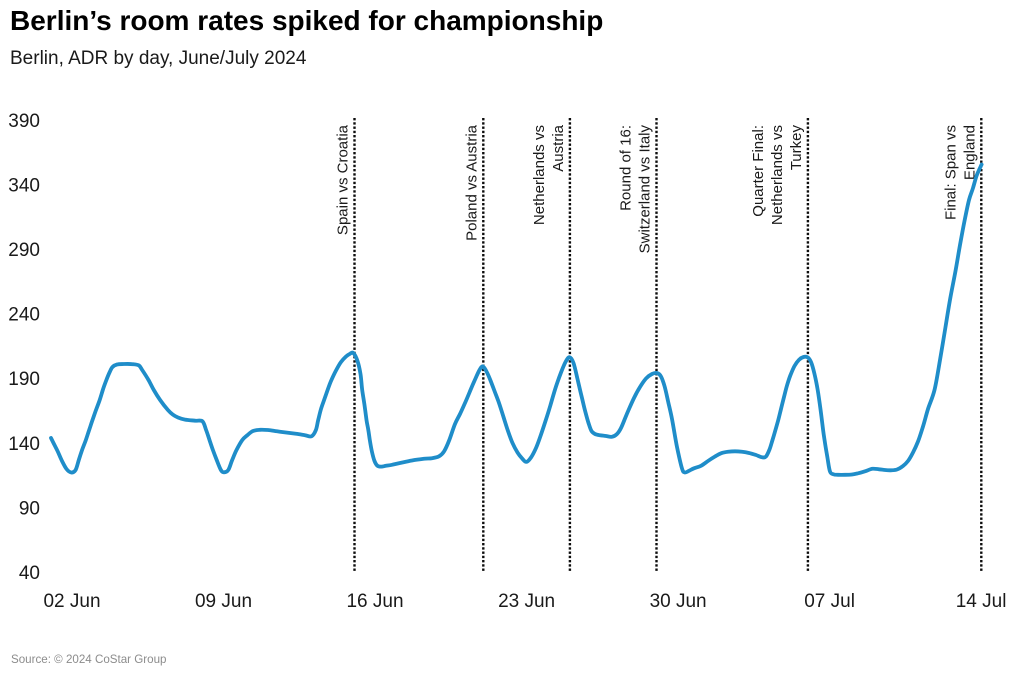  Describe the element at coordinates (950, 172) in the screenshot. I see `svg-text: Final: Span vs` at that location.